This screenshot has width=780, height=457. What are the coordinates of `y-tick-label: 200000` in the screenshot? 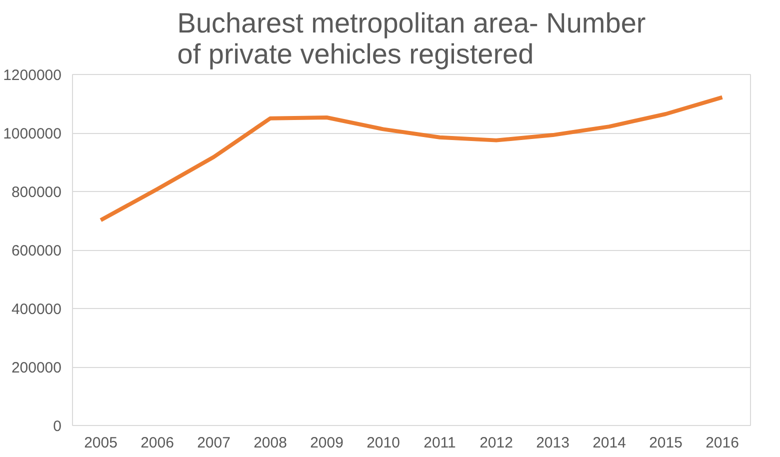 It's located at (36, 368).